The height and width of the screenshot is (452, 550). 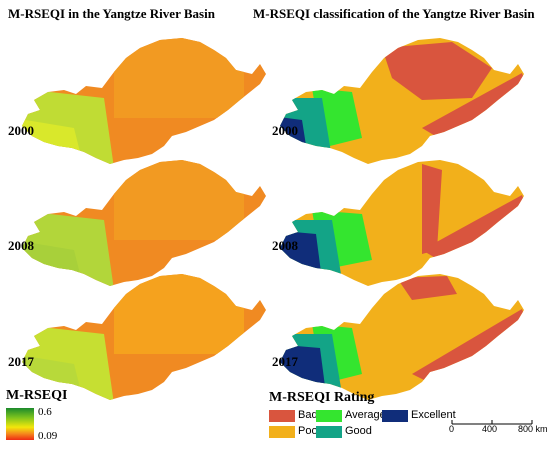 I want to click on swatch-good, so click(x=329, y=432).